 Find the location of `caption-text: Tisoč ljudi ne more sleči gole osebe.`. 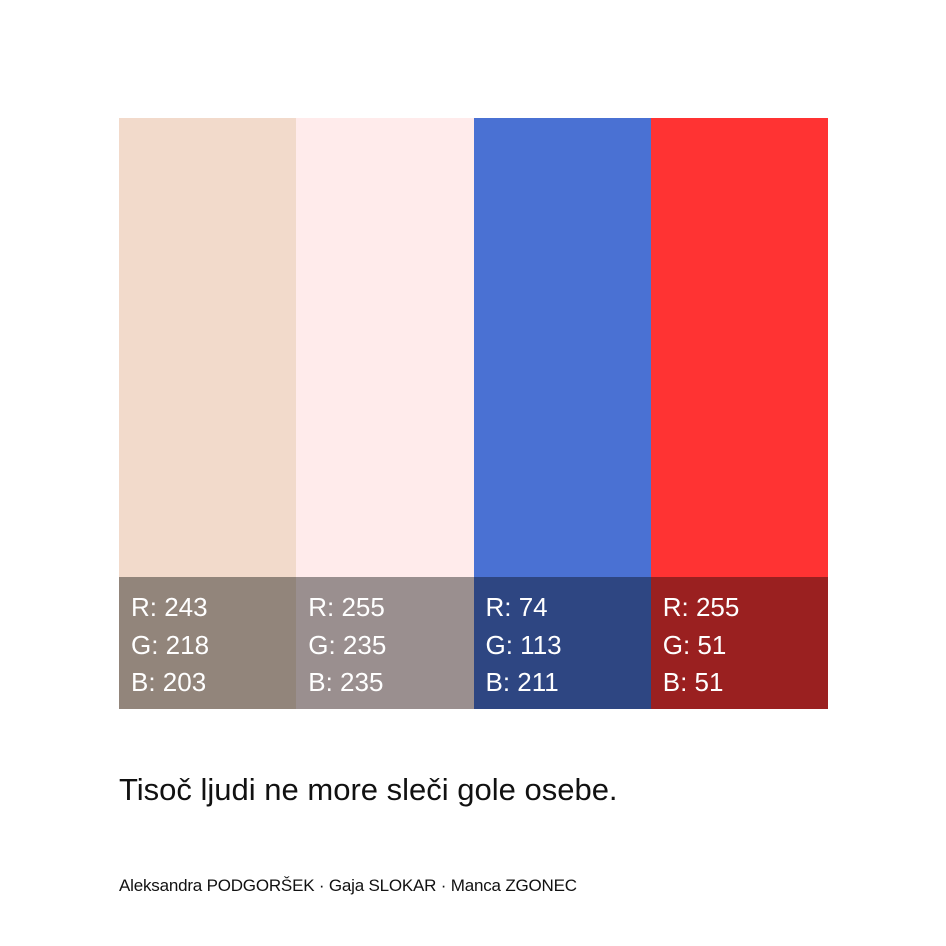

caption-text: Tisoč ljudi ne more sleči gole osebe. is located at coordinates (368, 789).